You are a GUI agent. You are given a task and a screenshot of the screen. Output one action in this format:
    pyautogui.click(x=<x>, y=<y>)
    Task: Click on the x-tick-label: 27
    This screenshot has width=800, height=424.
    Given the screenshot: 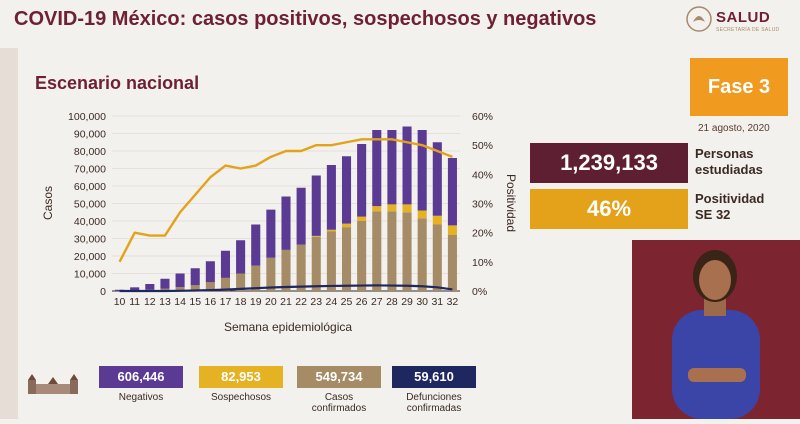 What is the action you would take?
    pyautogui.click(x=377, y=302)
    